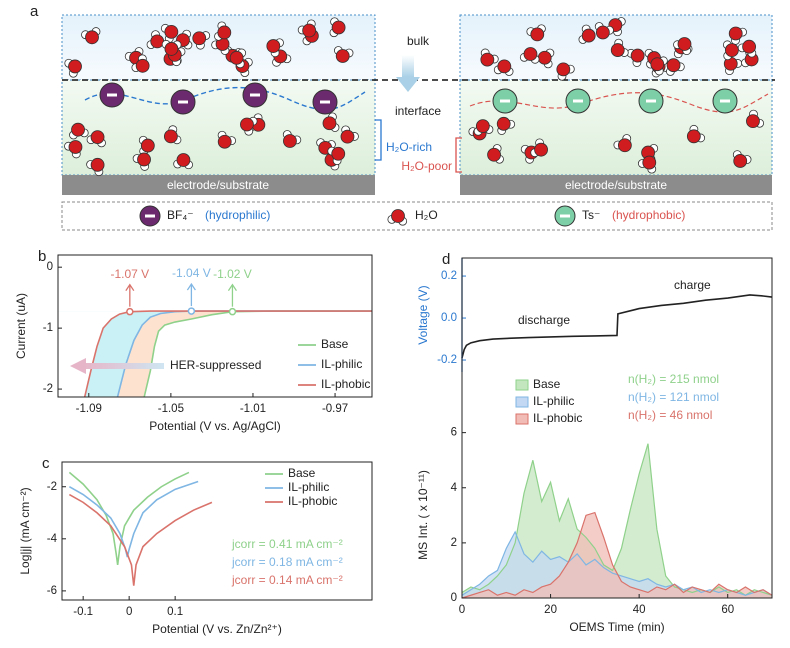 The image size is (790, 648). Describe the element at coordinates (287, 544) in the screenshot. I see `jcorr-label: jcorr = 0.41 mA cm⁻²` at that location.